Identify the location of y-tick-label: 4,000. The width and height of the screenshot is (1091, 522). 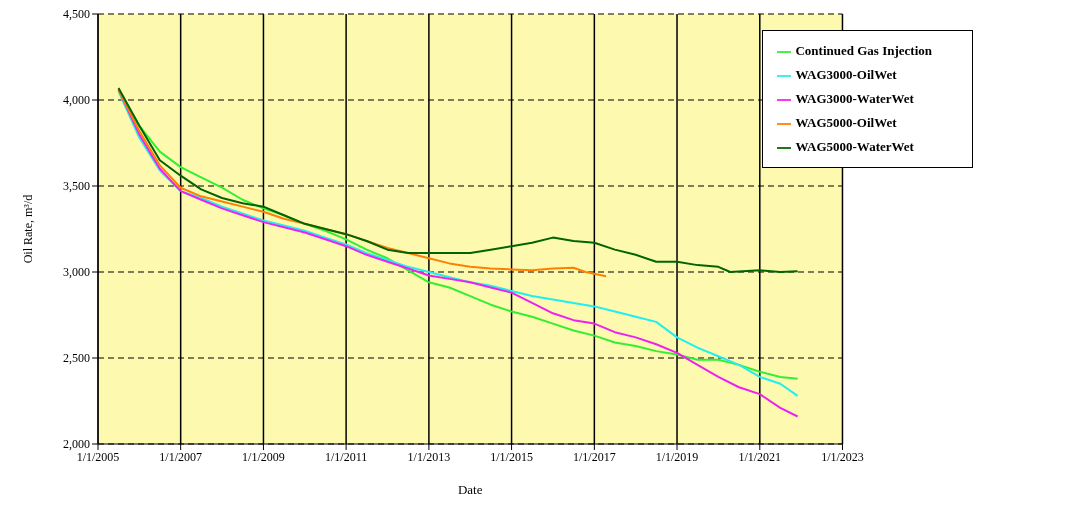
(76, 100).